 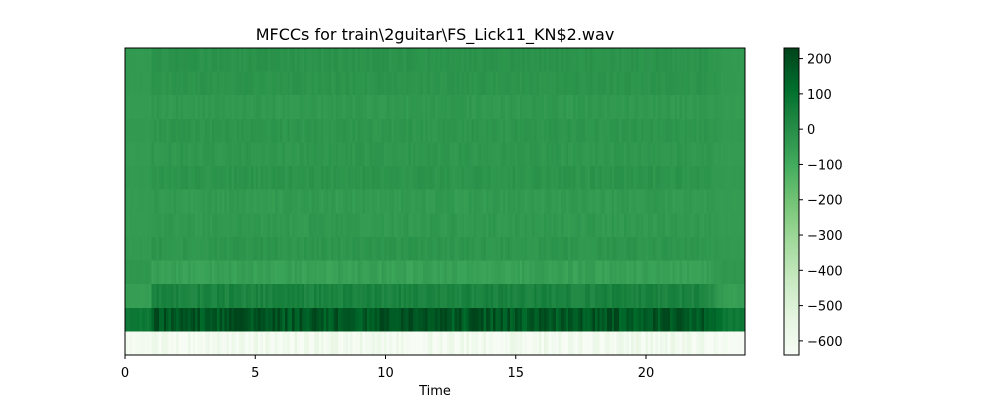 I want to click on x-tick-label: 20, so click(x=646, y=373).